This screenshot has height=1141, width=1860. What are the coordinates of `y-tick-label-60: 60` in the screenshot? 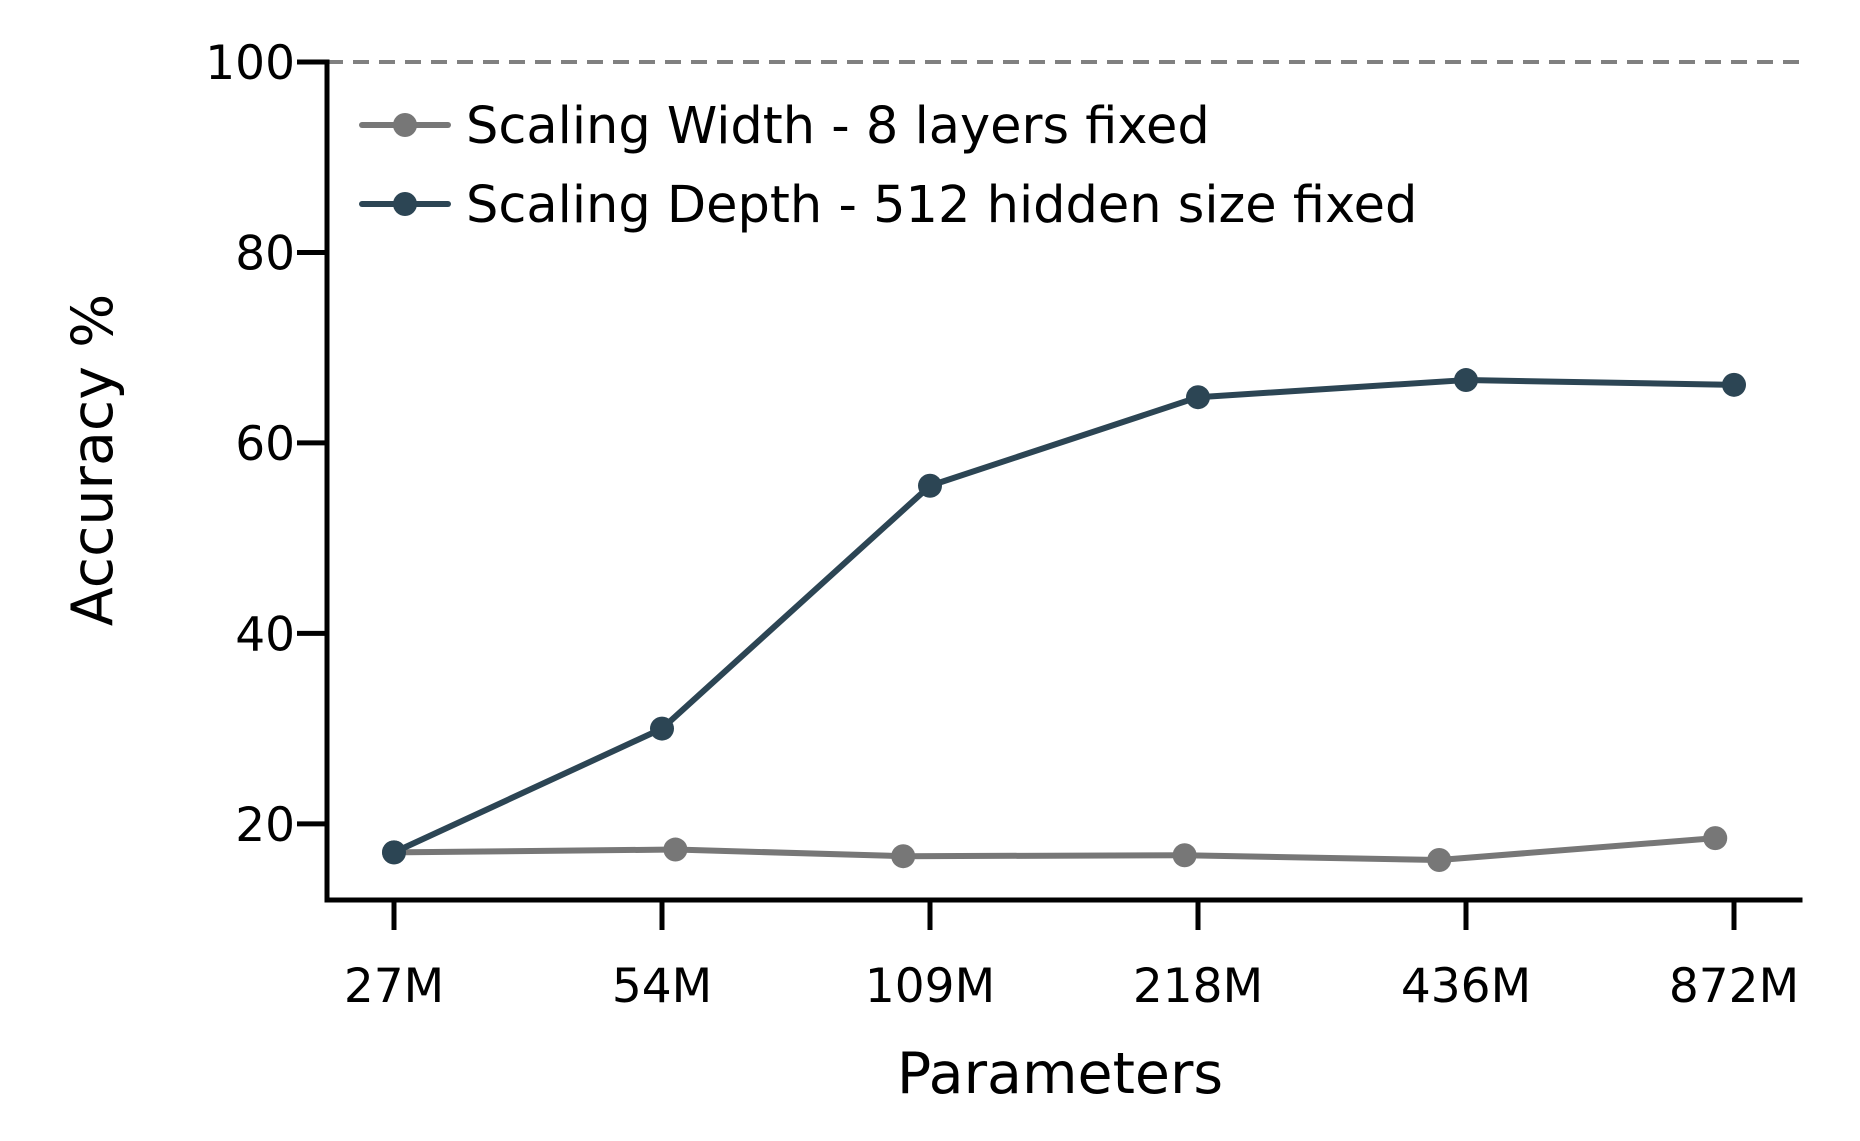 It's located at (265, 444).